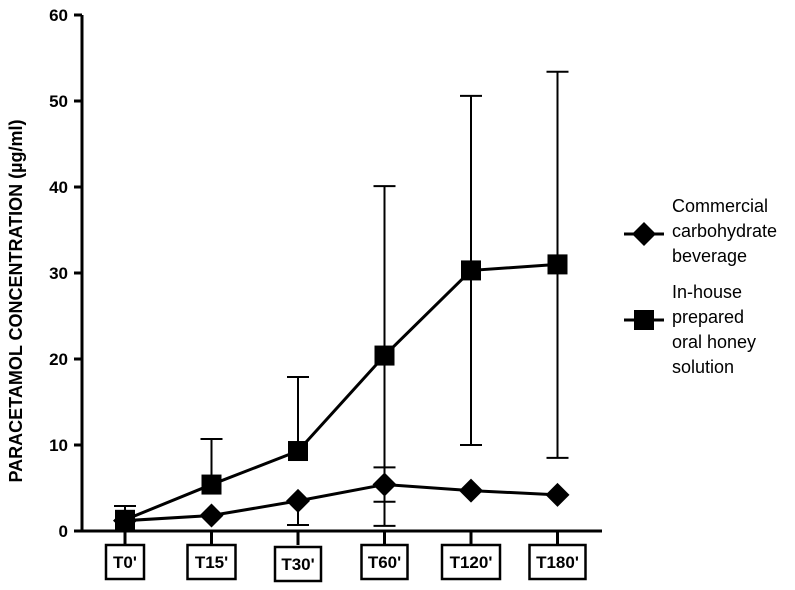 The image size is (795, 590). What do you see at coordinates (703, 367) in the screenshot?
I see `legend-label-1-line-3: solution` at bounding box center [703, 367].